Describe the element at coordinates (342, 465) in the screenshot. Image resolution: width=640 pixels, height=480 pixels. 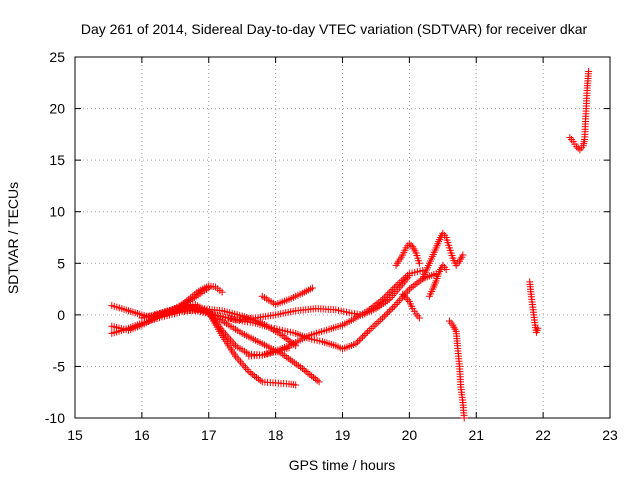
I see `x-axis-title: GPS time / hours` at that location.